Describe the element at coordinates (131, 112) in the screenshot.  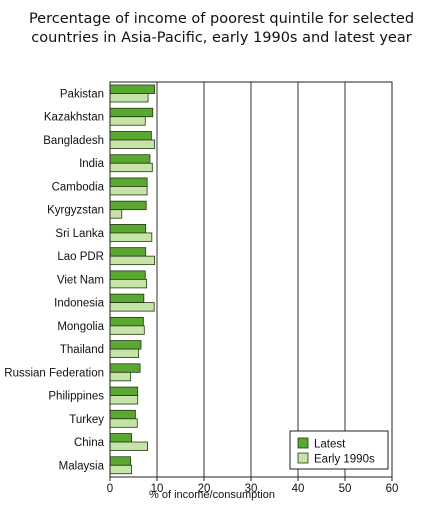
I see `bar-latest-kazakhstan` at that location.